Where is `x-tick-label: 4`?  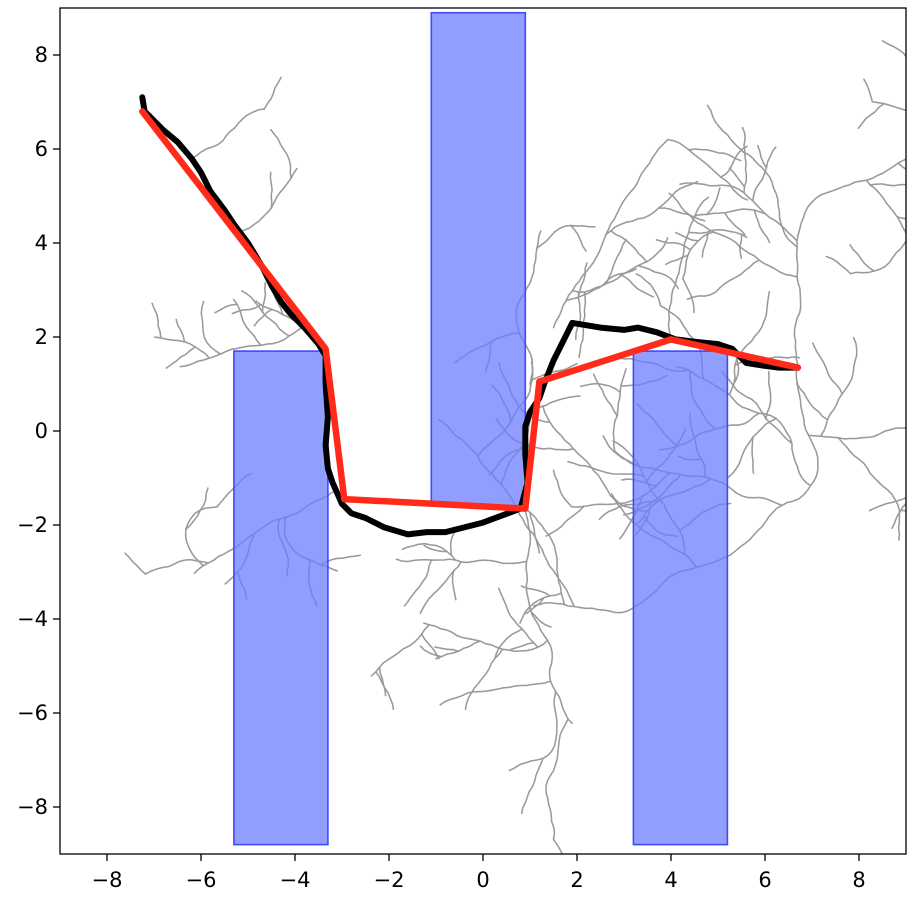
x-tick-label: 4 is located at coordinates (670, 880).